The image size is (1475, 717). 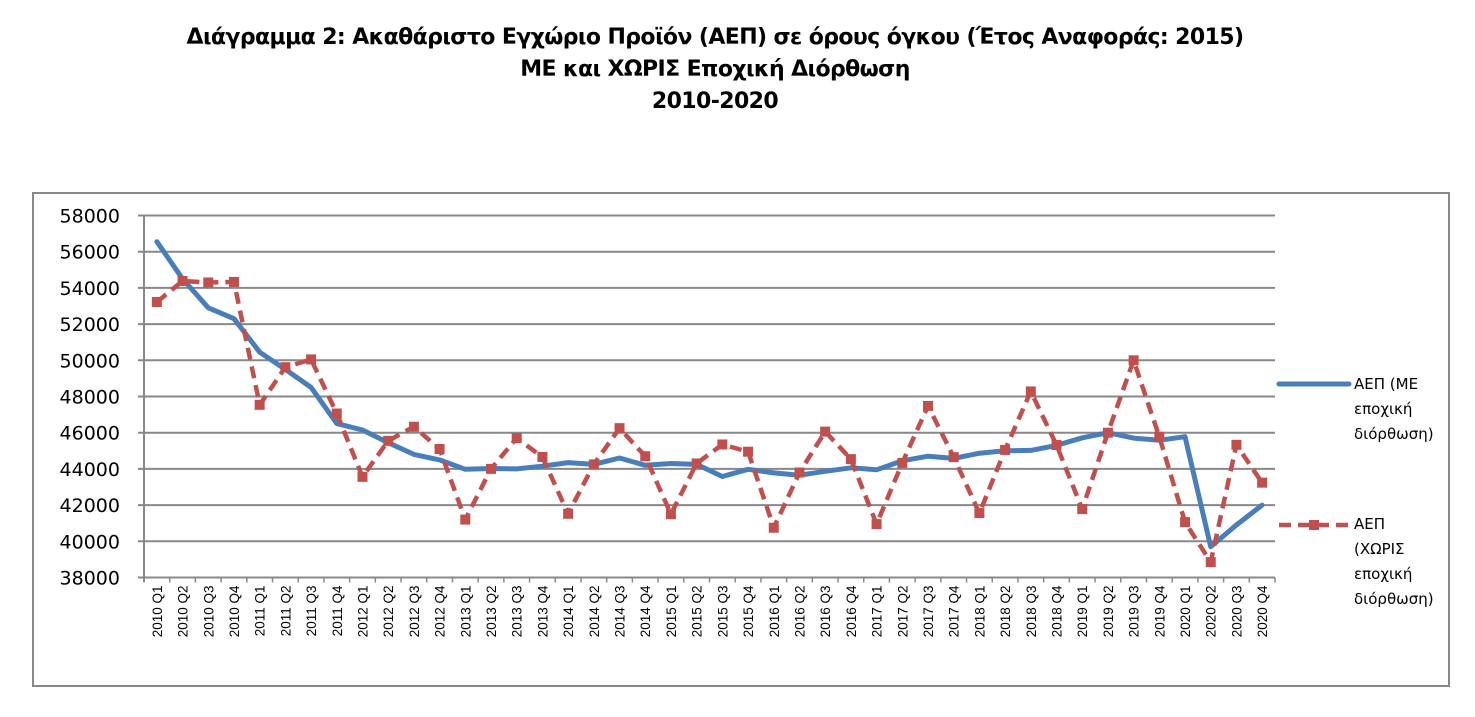 What do you see at coordinates (1211, 612) in the screenshot?
I see `x-tick-label: 2020 Q2` at bounding box center [1211, 612].